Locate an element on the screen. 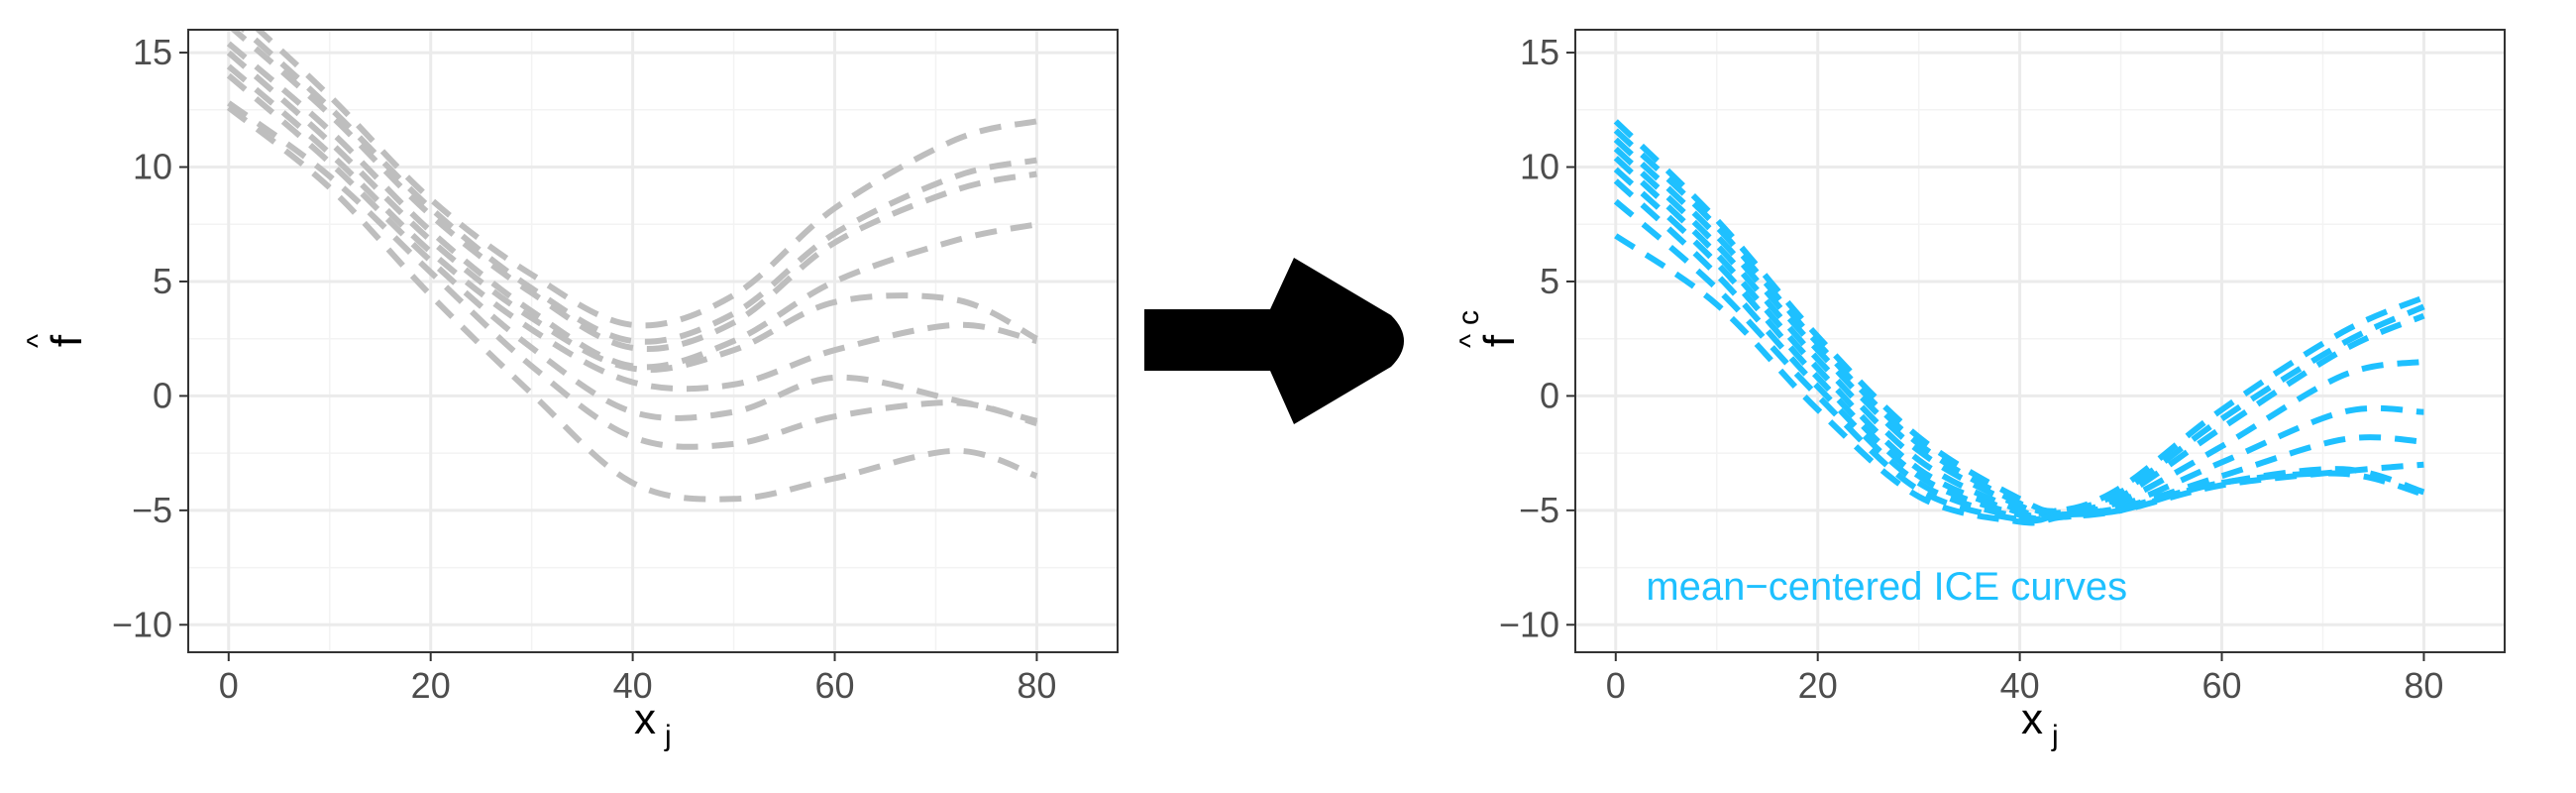 This screenshot has width=2576, height=793. y-axis-title-group: f^ c is located at coordinates (1488, 329).